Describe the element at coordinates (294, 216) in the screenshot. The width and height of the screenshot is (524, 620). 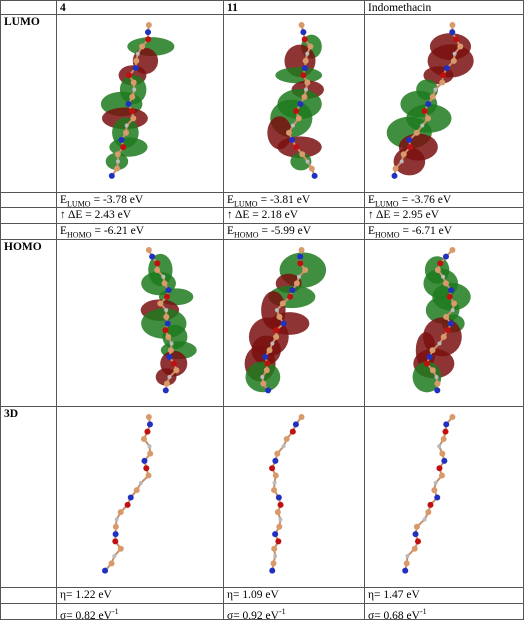
I see `gap-cell: ↑ ΔE = 2.18 eV` at that location.